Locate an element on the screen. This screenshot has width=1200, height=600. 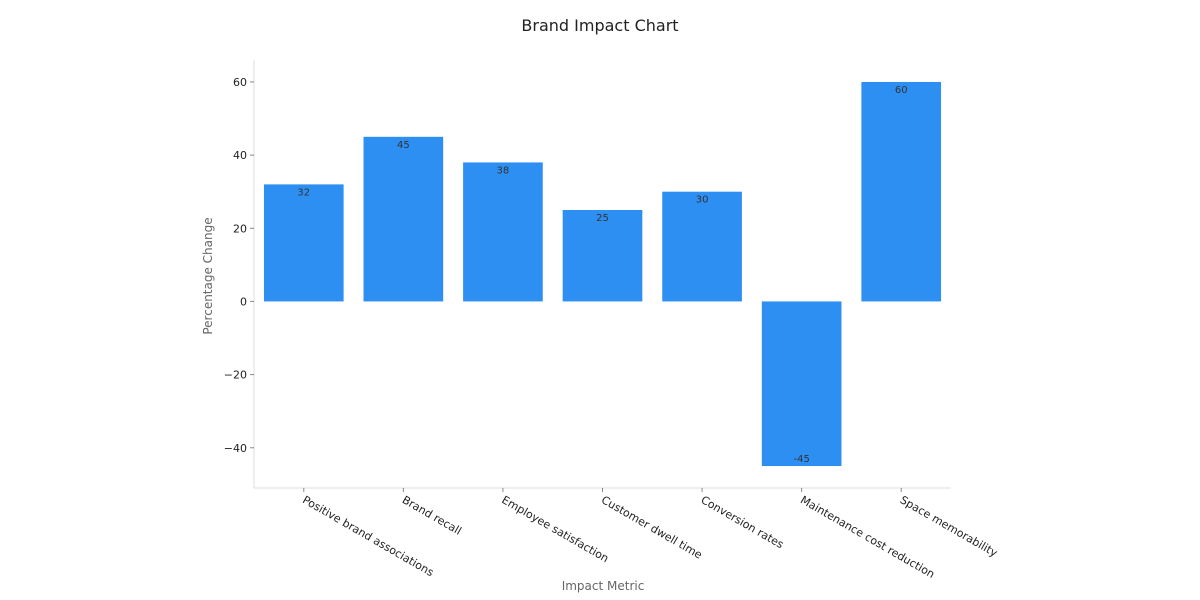
bar-data-label: 30 is located at coordinates (702, 200).